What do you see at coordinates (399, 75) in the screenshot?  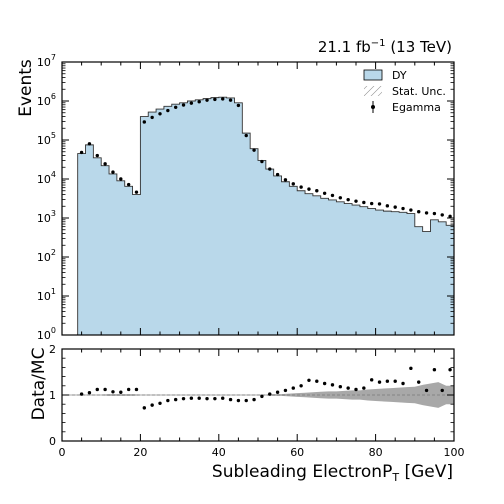 I see `legend-label-dy: DY` at bounding box center [399, 75].